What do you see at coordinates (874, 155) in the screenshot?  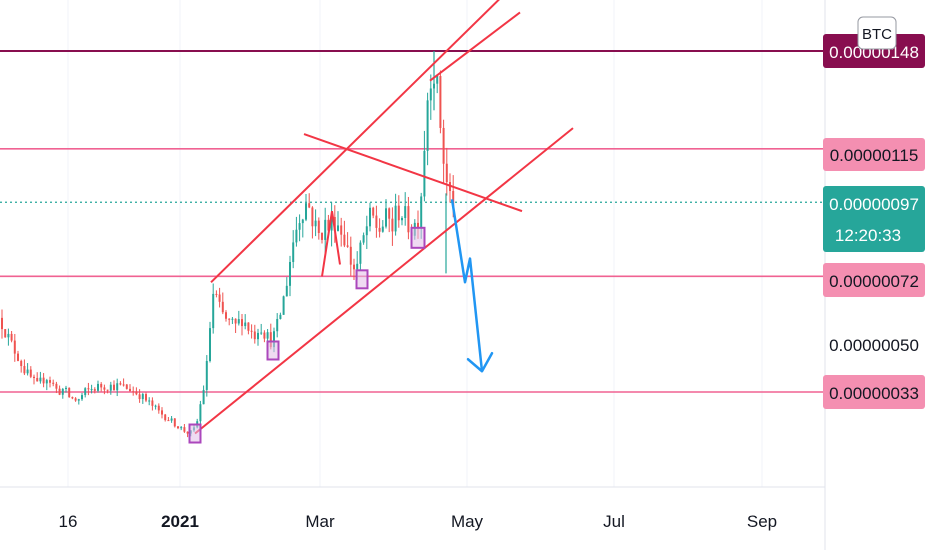 I see `price-label-resistance-text: 0.00000115` at bounding box center [874, 155].